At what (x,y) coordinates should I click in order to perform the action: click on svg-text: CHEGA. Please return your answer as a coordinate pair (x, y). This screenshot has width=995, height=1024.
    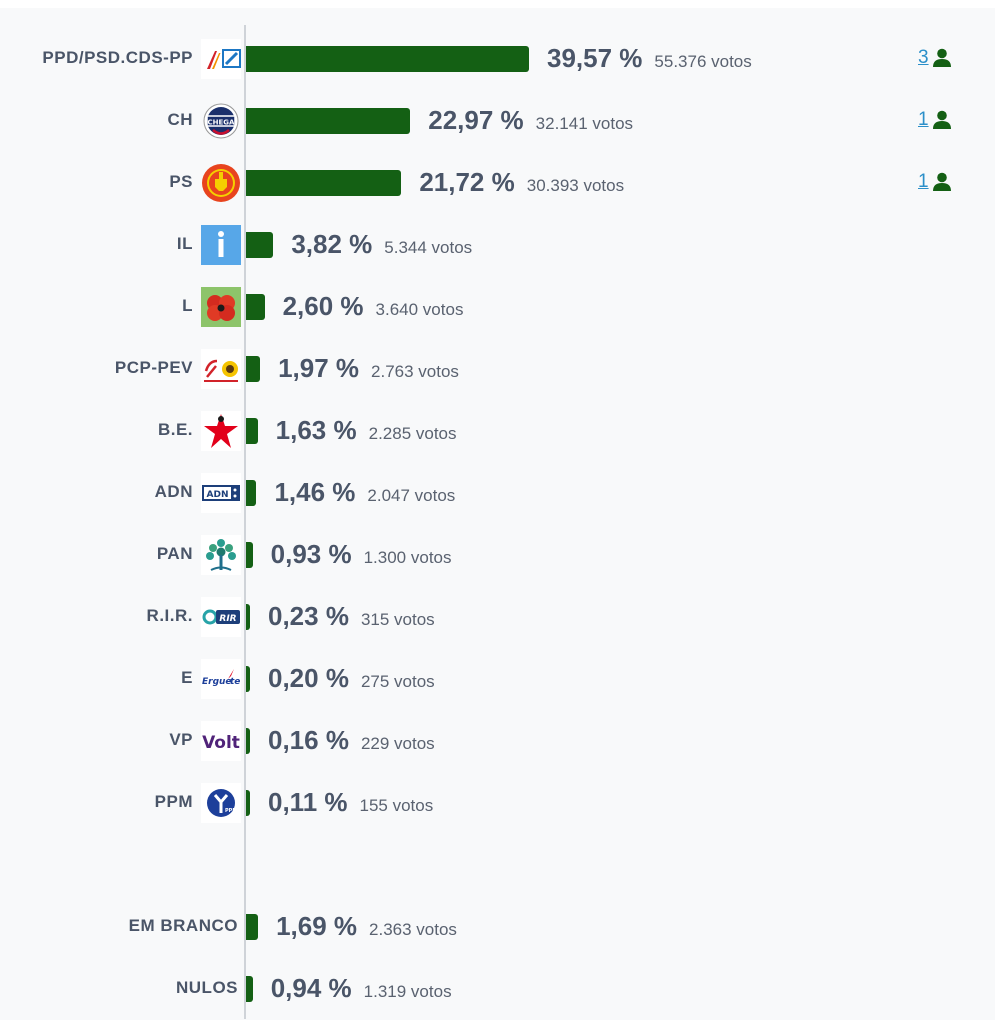
    Looking at the image, I should click on (222, 123).